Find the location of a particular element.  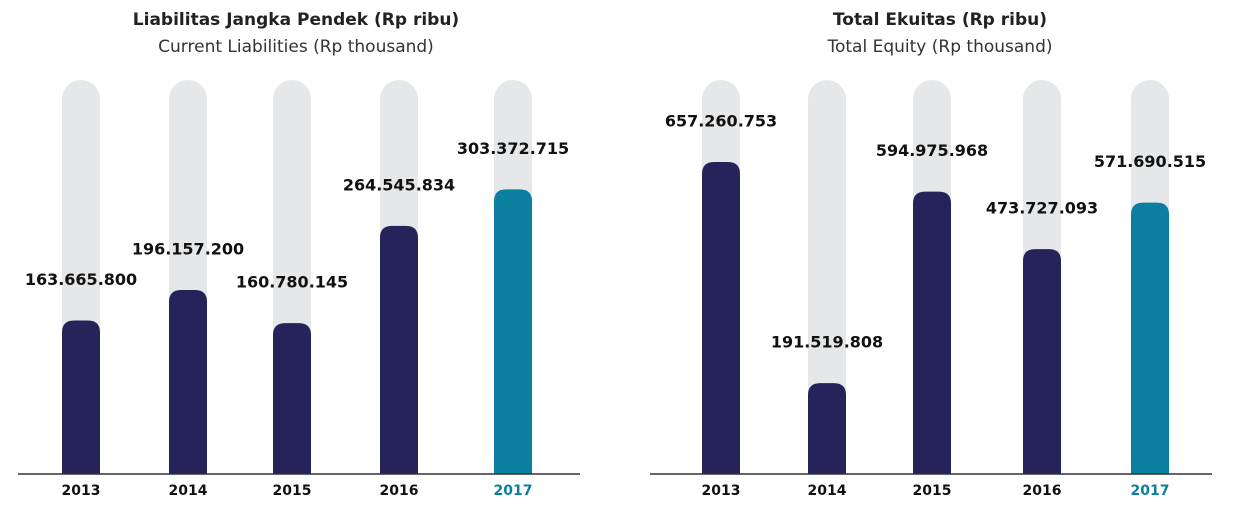

chart-subtitle: Current Liabilities (Rp thousand) is located at coordinates (296, 47).